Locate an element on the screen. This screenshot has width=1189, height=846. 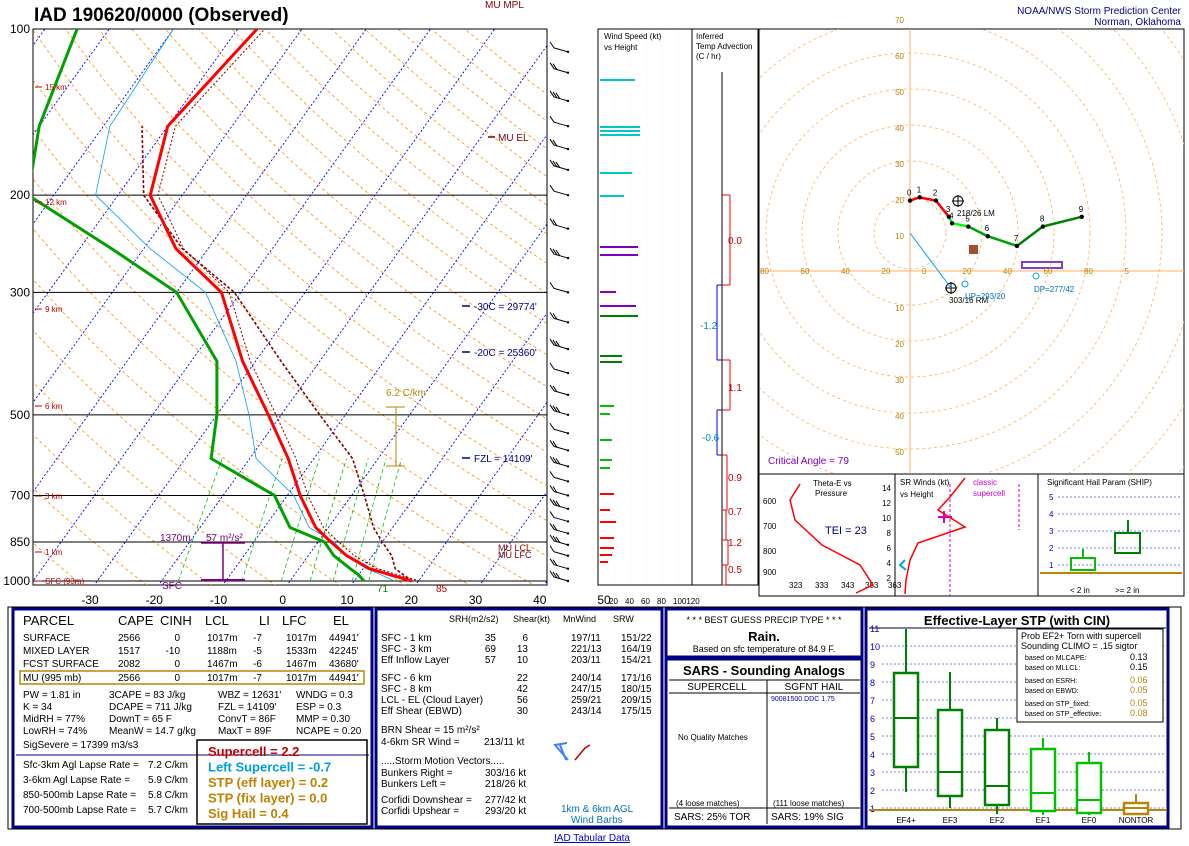
hodo-ring-label-low: 40 is located at coordinates (899, 416).